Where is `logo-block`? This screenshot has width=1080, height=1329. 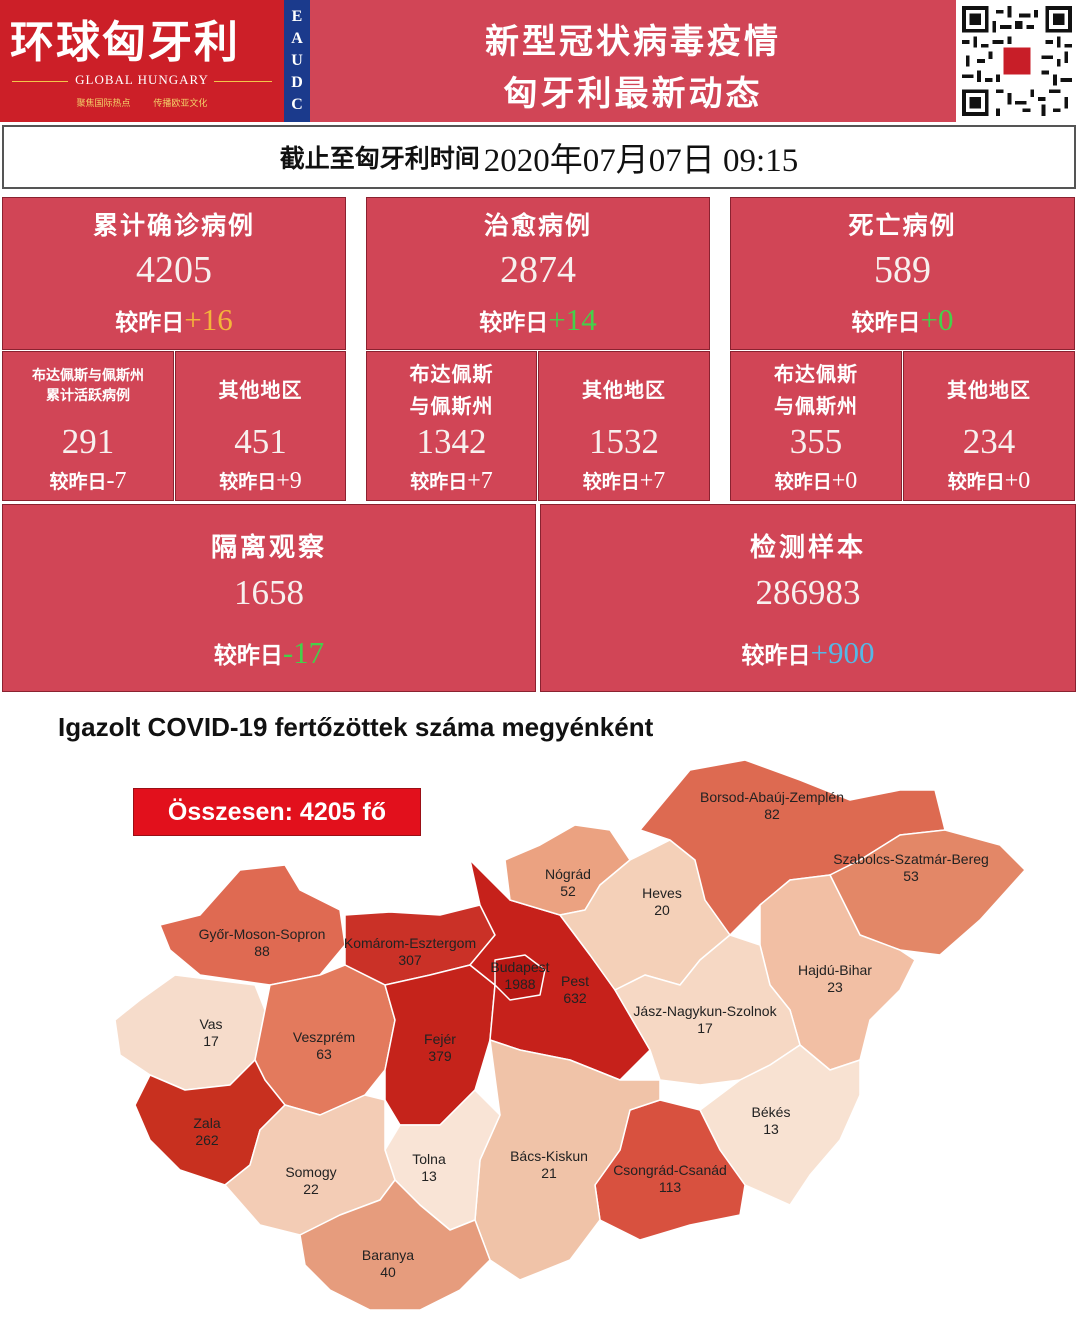
logo-block is located at coordinates (142, 61).